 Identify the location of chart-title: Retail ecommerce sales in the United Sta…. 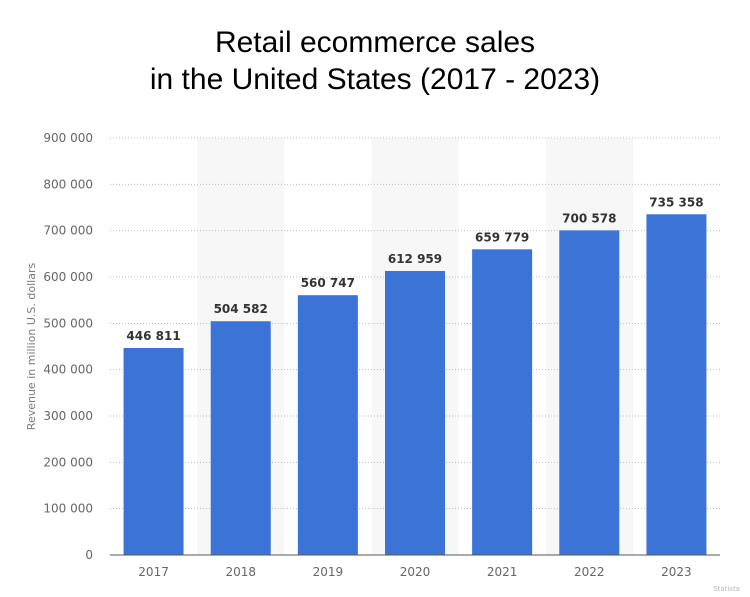
(375, 61).